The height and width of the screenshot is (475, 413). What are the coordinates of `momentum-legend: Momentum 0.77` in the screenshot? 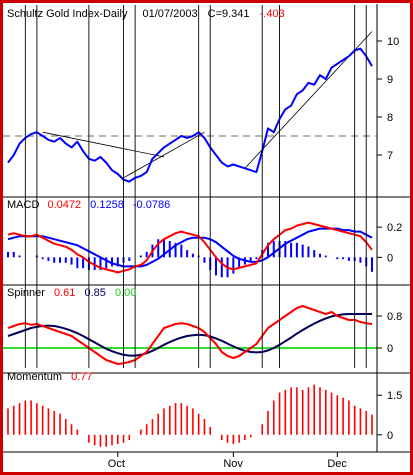 It's located at (50, 377).